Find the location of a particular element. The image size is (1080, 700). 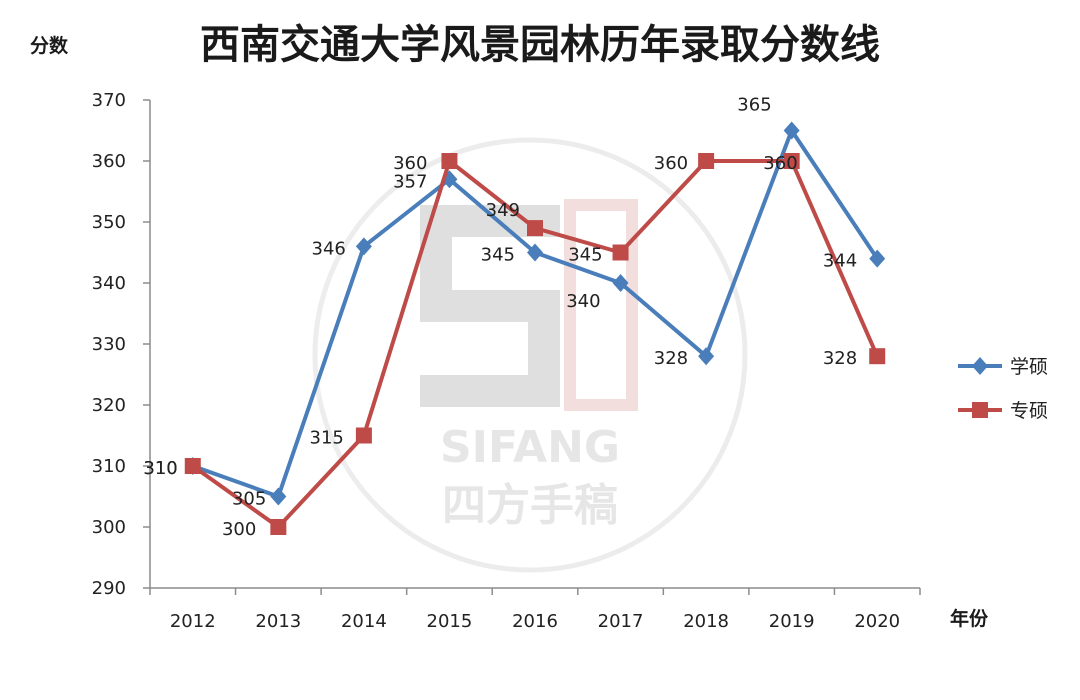

data-label: 315 is located at coordinates (327, 438).